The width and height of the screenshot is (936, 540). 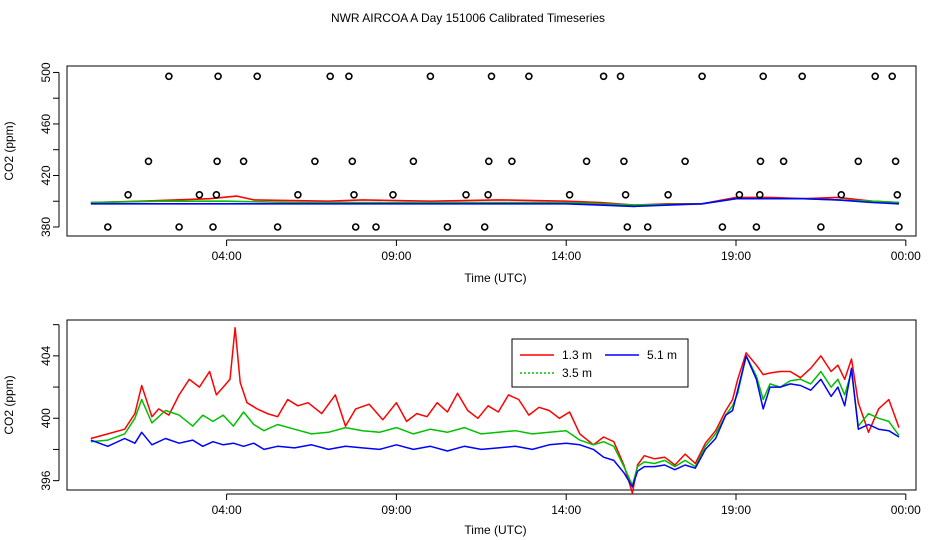 I want to click on y-tick-label: 400, so click(x=46, y=418).